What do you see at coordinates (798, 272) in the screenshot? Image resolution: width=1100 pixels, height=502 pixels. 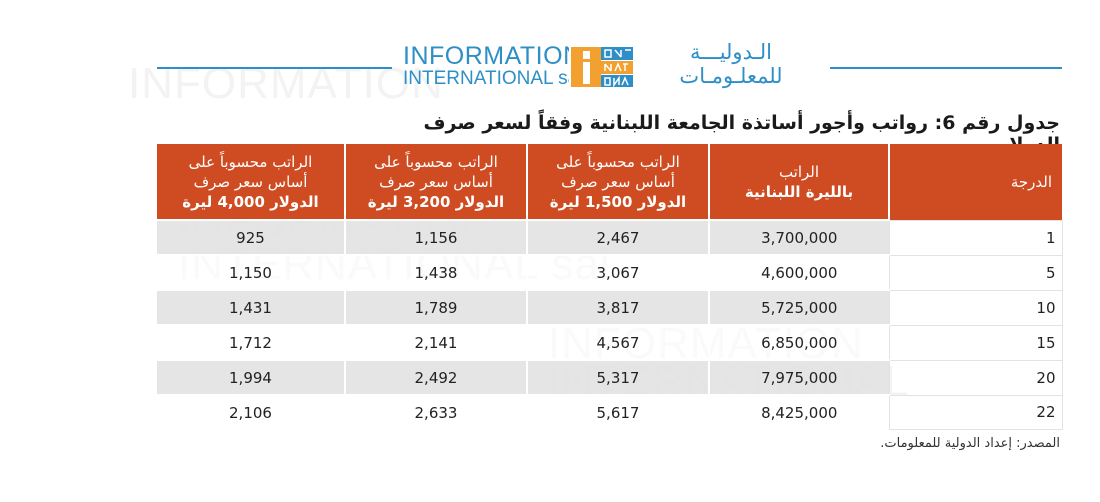 I see `cell-salary-lbp: 4,600,000` at bounding box center [798, 272].